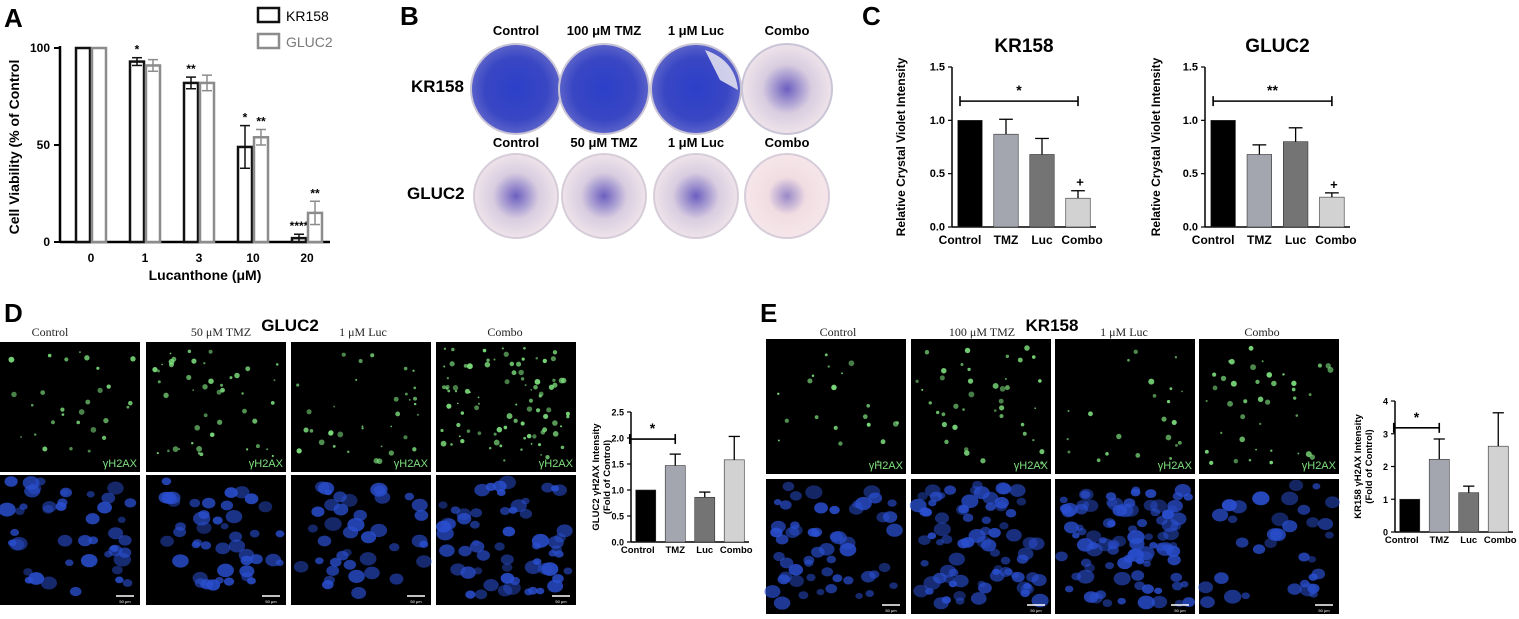  I want to click on y-tick-label: 1.5, so click(1190, 68).